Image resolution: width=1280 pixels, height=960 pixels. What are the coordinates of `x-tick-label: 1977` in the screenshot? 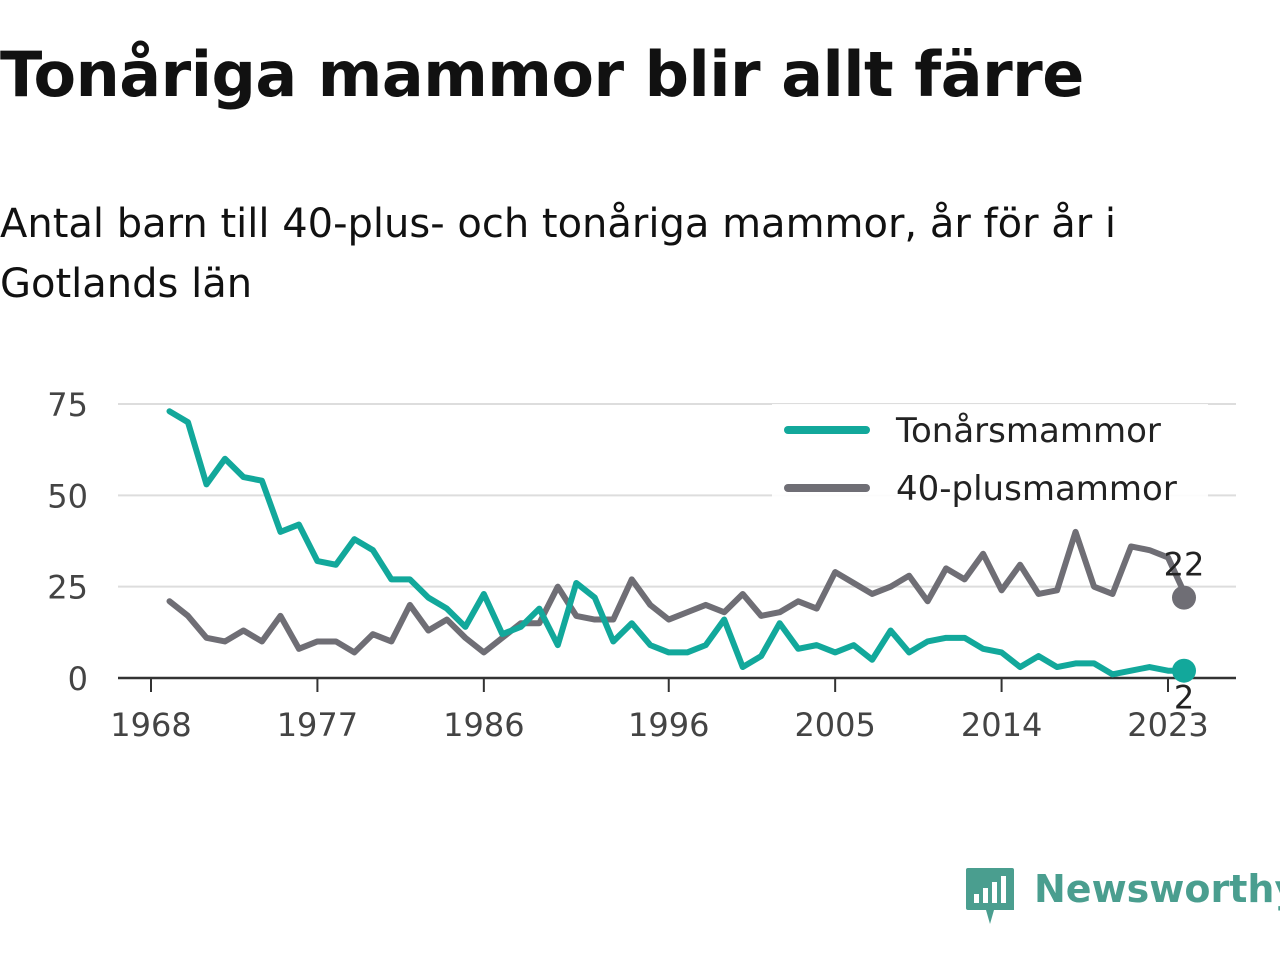 It's located at (317, 725).